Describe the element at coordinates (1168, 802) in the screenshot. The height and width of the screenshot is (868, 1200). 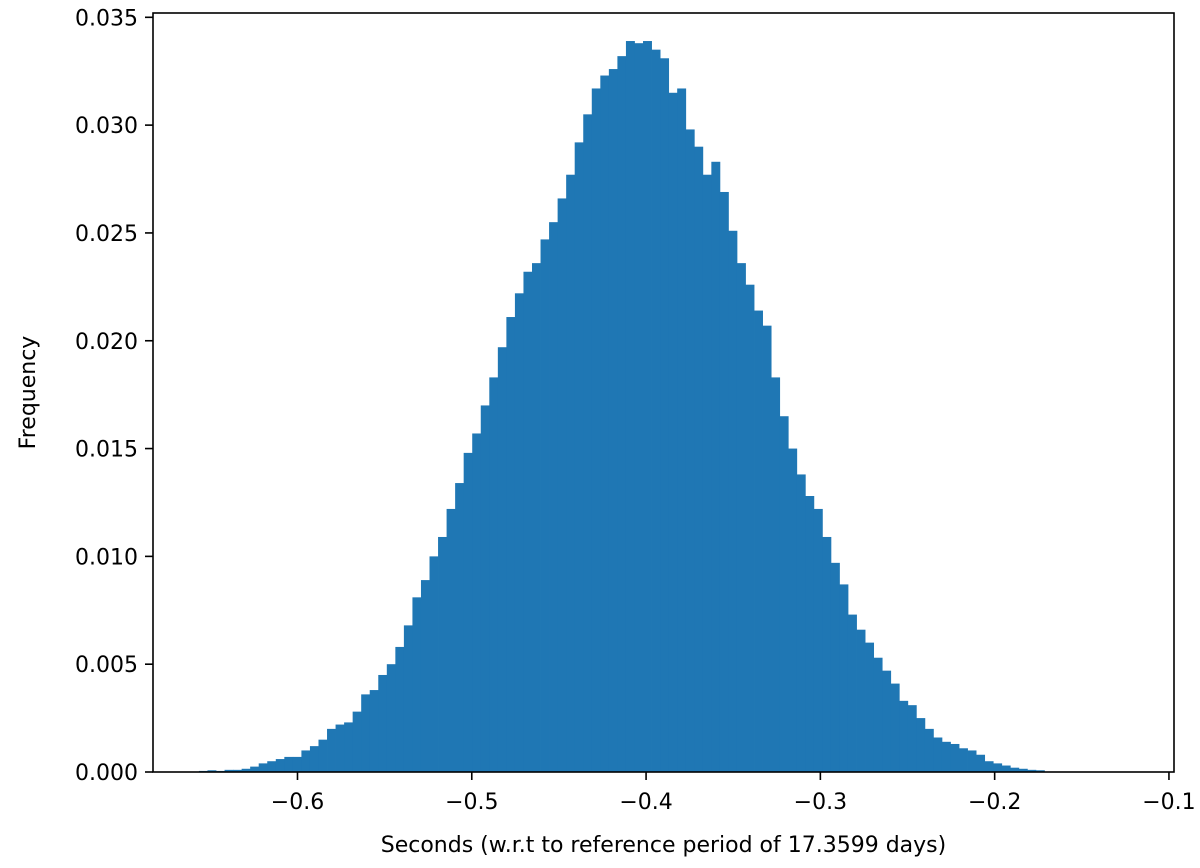
I see `x-tick-label: −0.1` at that location.